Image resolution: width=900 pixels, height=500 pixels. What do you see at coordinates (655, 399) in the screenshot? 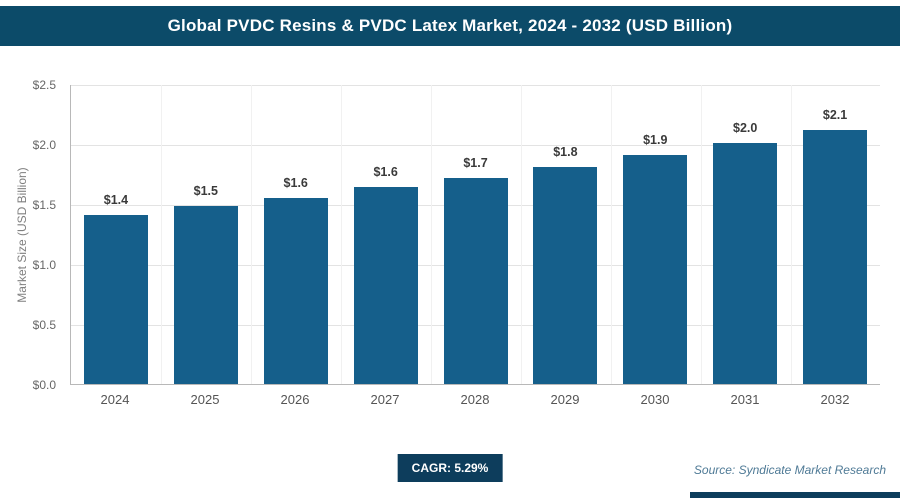
I see `xtick-label: 2030` at bounding box center [655, 399].